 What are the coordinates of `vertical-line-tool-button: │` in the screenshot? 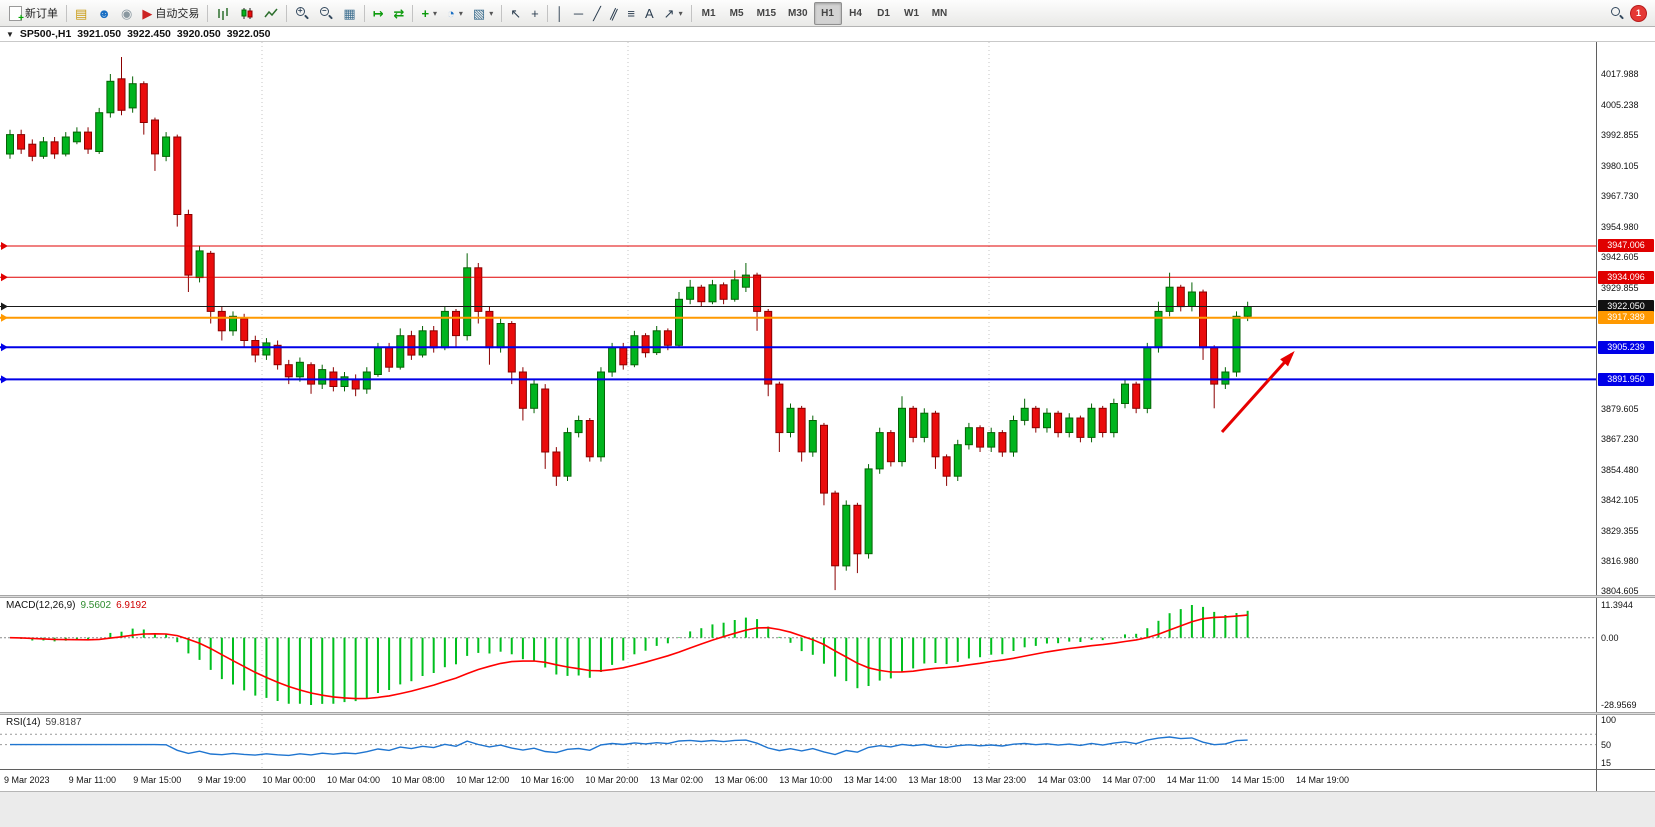 It's located at (560, 13).